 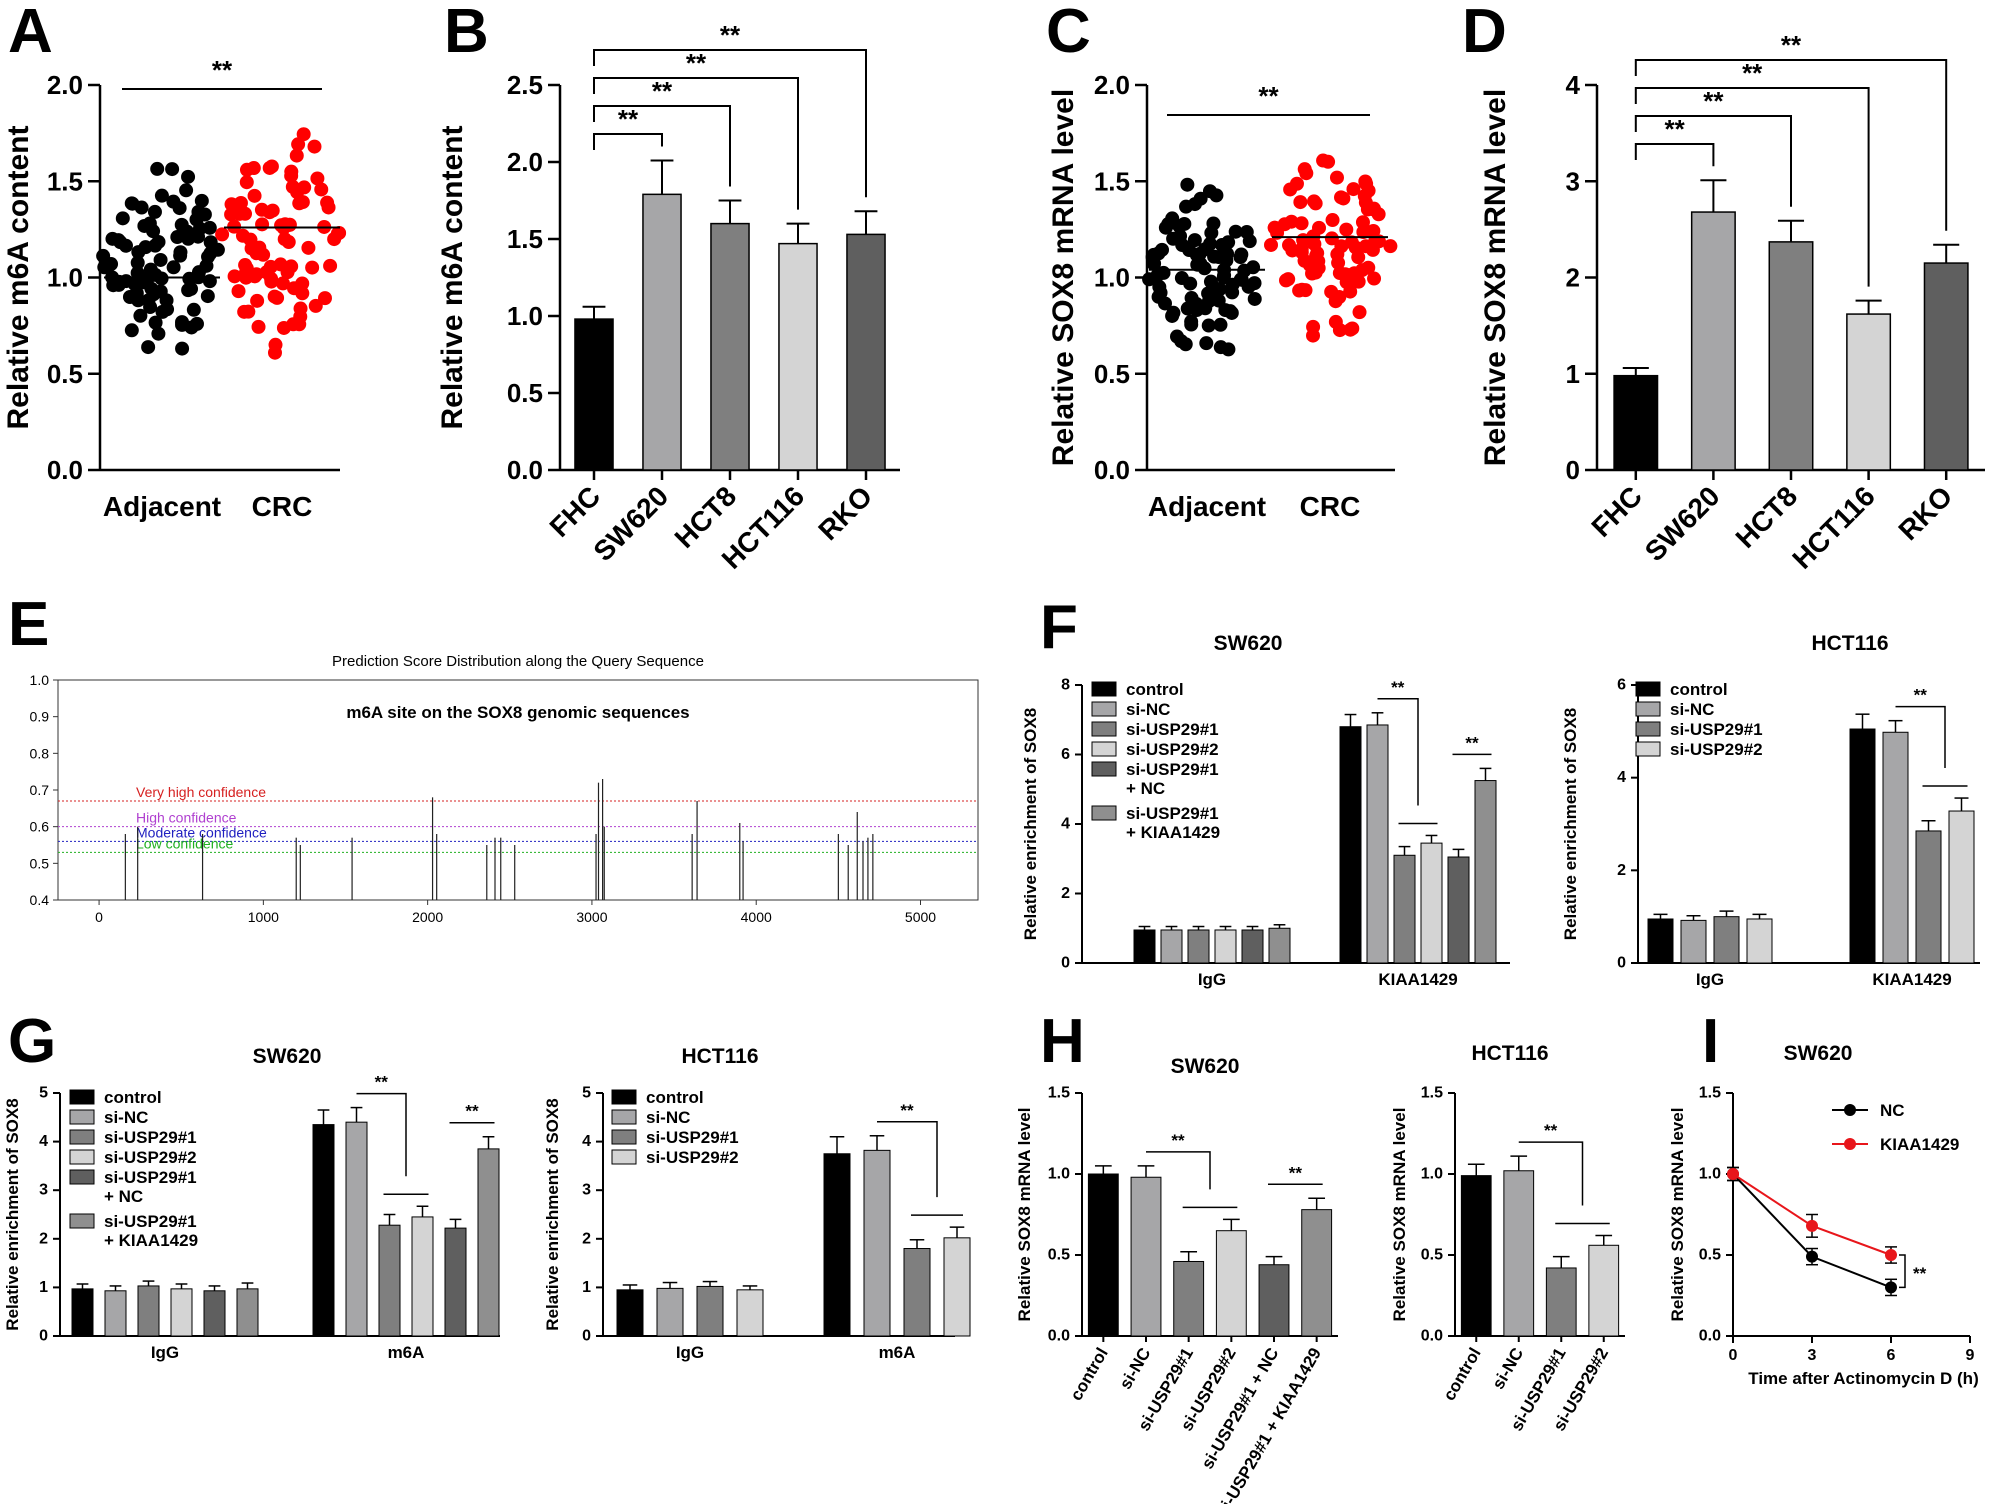 What do you see at coordinates (1621, 963) in the screenshot?
I see `y-tick-label: 0` at bounding box center [1621, 963].